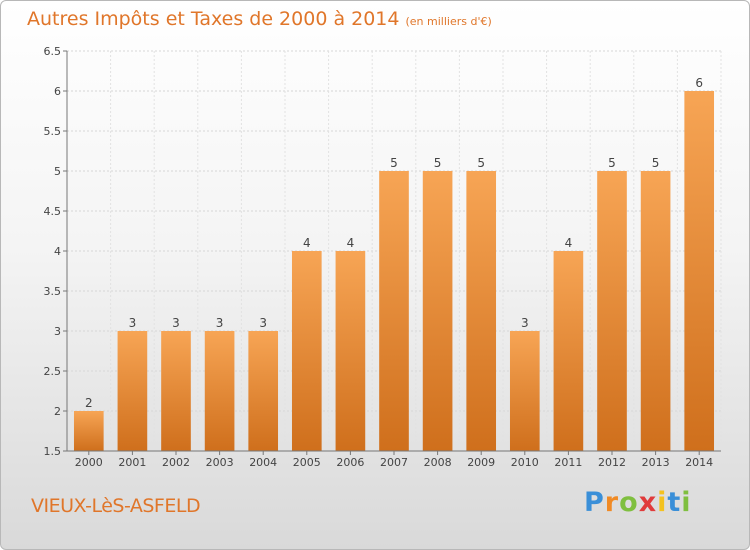 This screenshot has width=750, height=550. I want to click on logo-letter: o, so click(629, 502).